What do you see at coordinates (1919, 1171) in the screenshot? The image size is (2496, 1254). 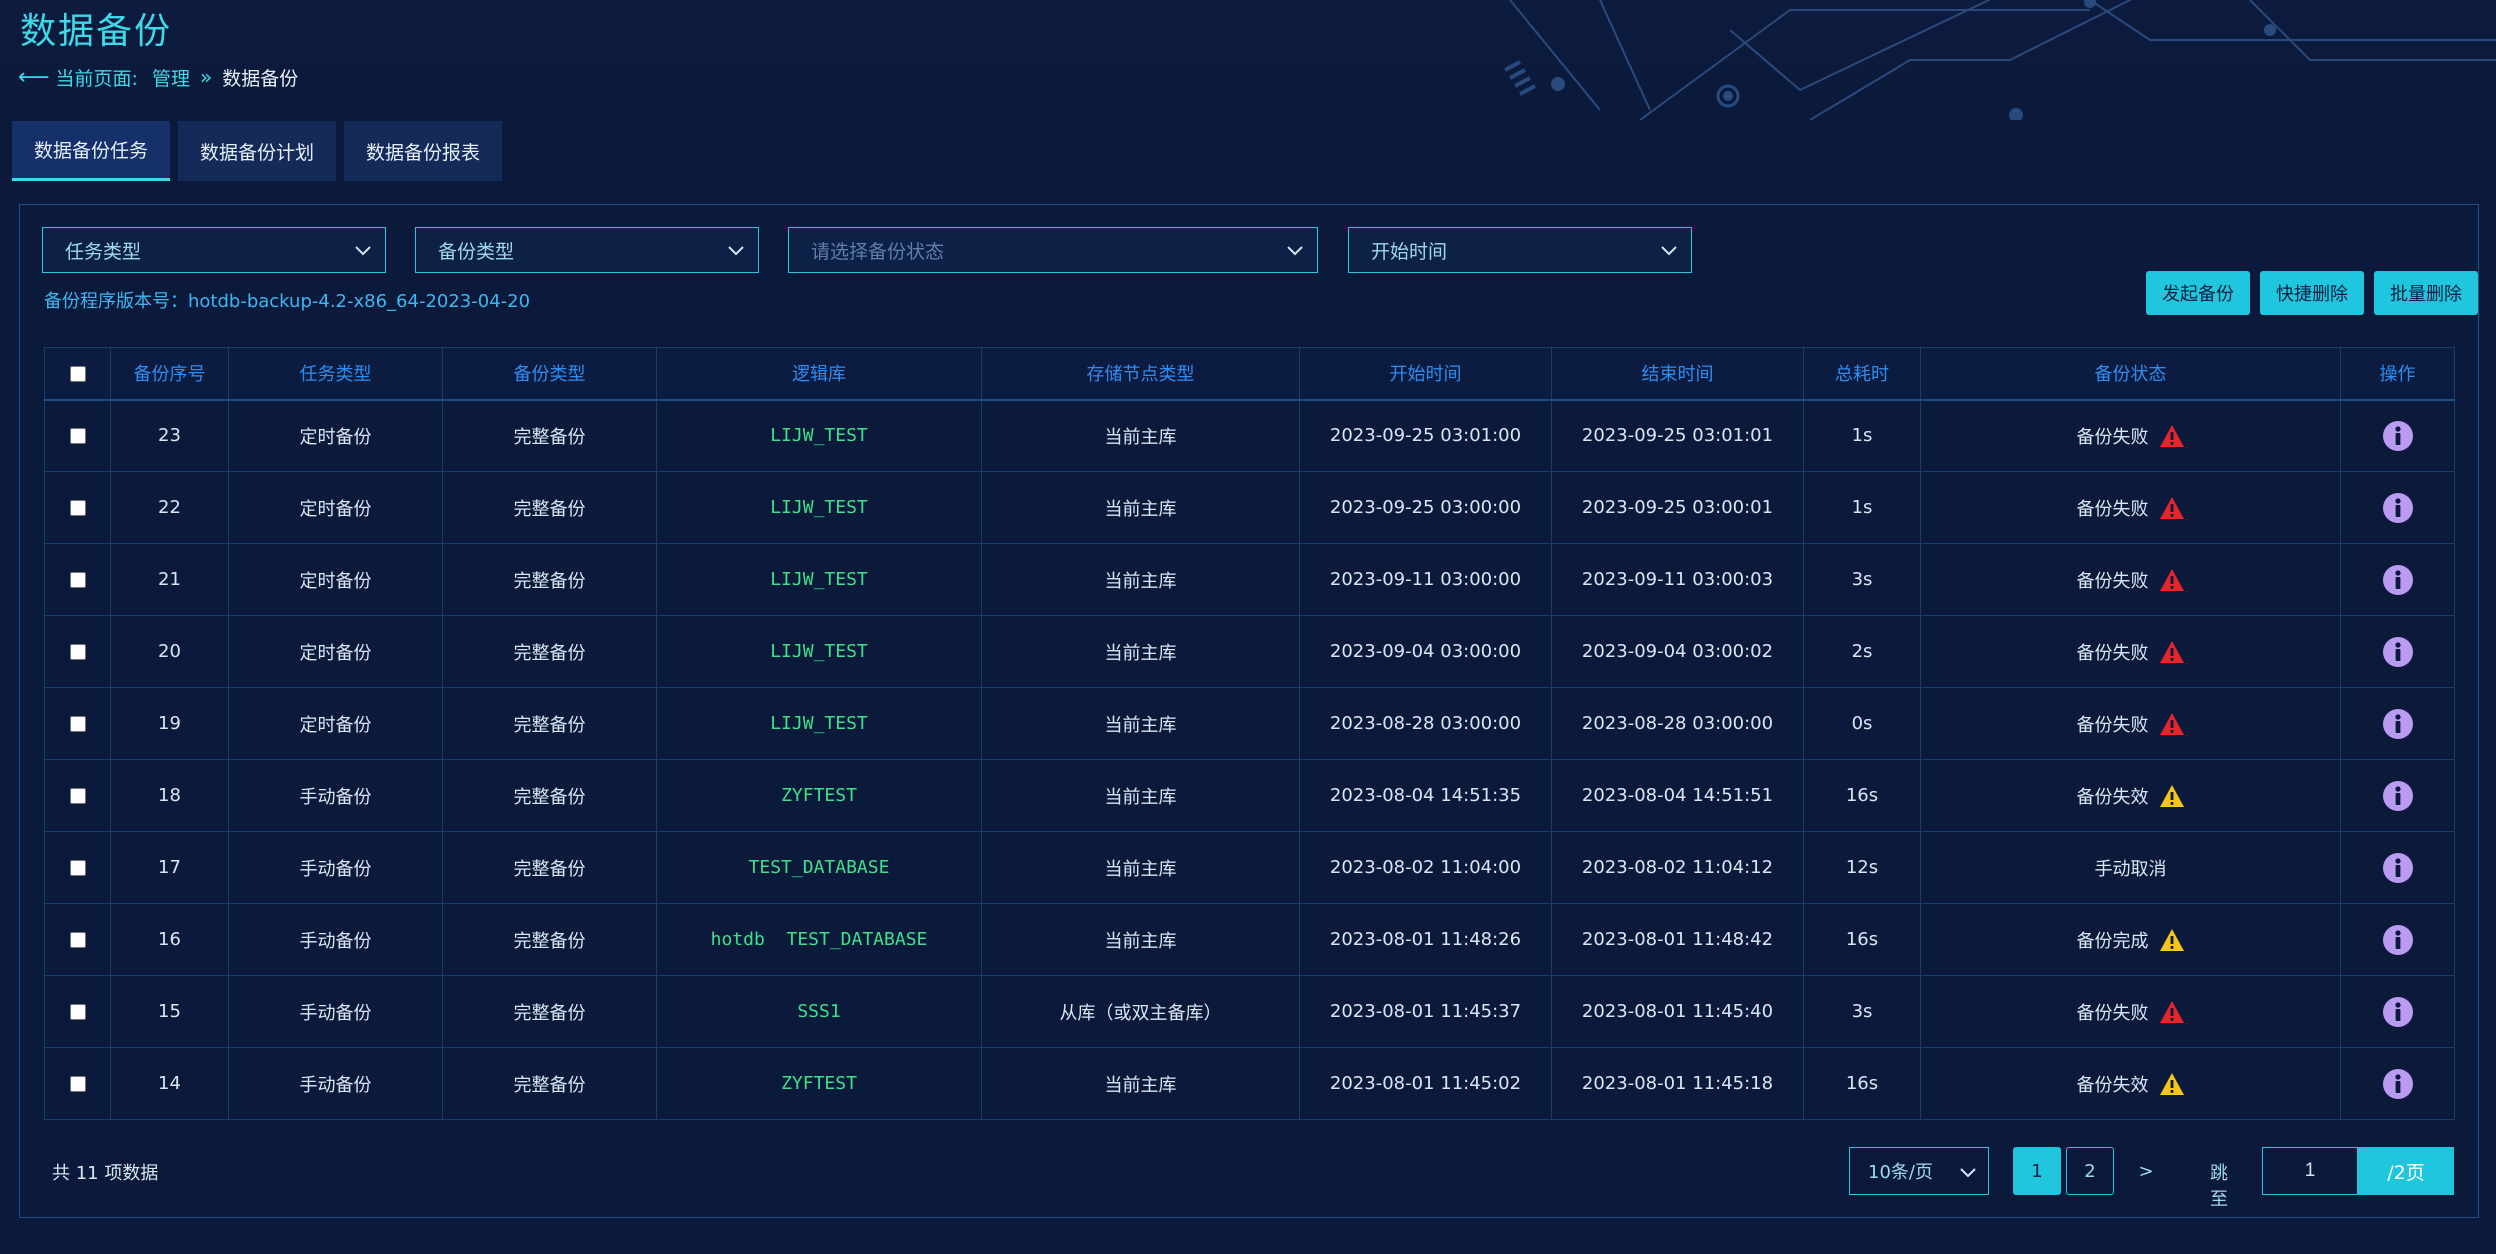 I see `page-size-select: 10条/页` at bounding box center [1919, 1171].